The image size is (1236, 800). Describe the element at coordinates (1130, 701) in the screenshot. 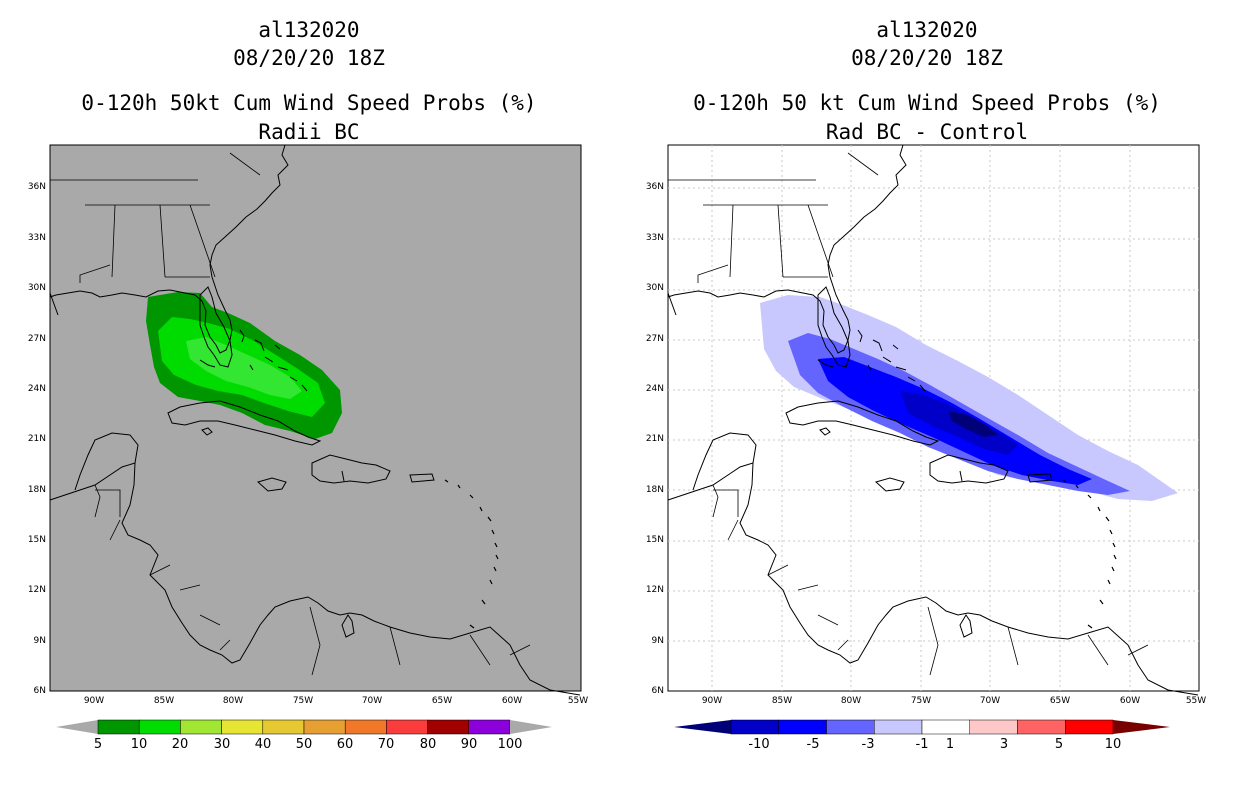

I see `right-lon-label: 60W` at that location.